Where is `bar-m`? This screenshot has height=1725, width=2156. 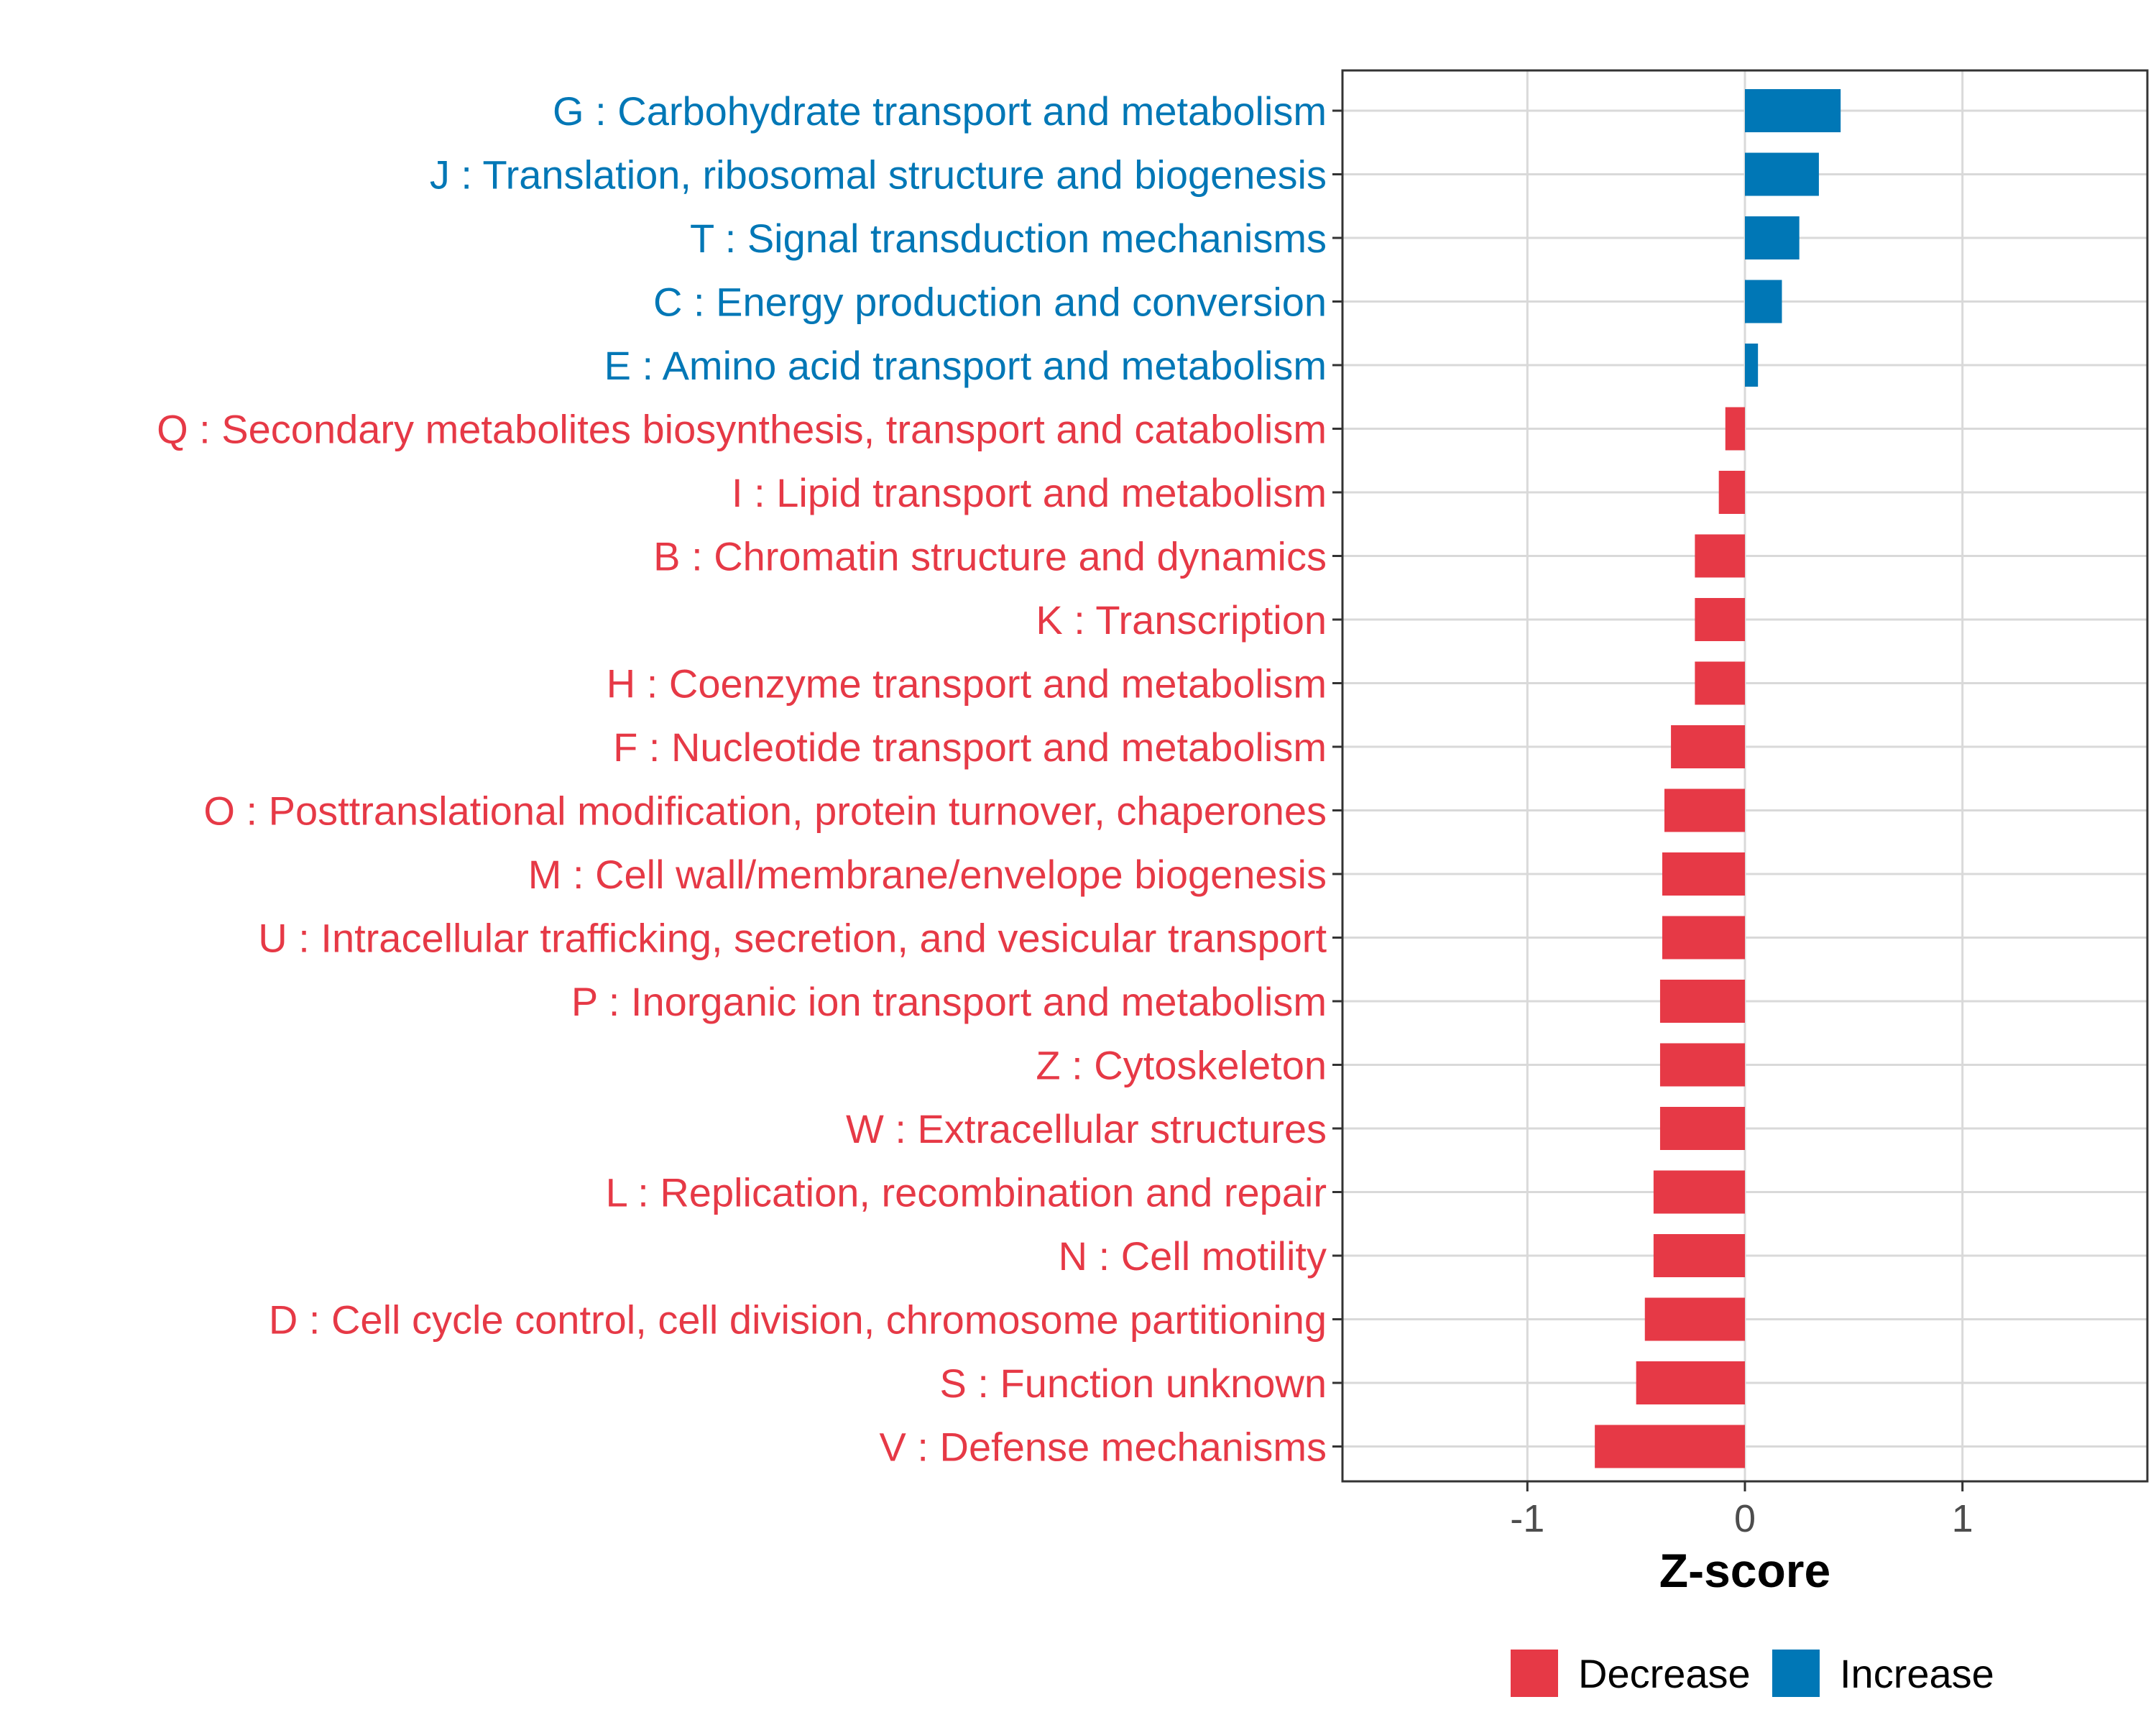
bar-m is located at coordinates (1704, 874).